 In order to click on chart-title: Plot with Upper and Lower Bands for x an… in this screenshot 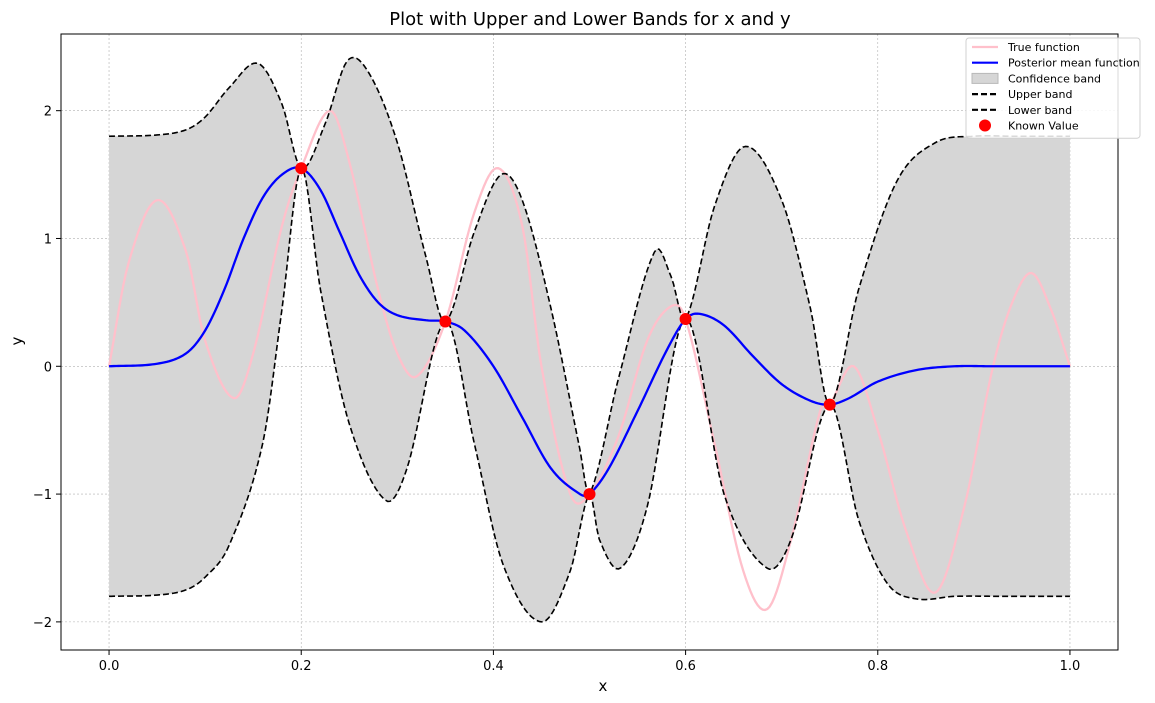, I will do `click(590, 19)`.